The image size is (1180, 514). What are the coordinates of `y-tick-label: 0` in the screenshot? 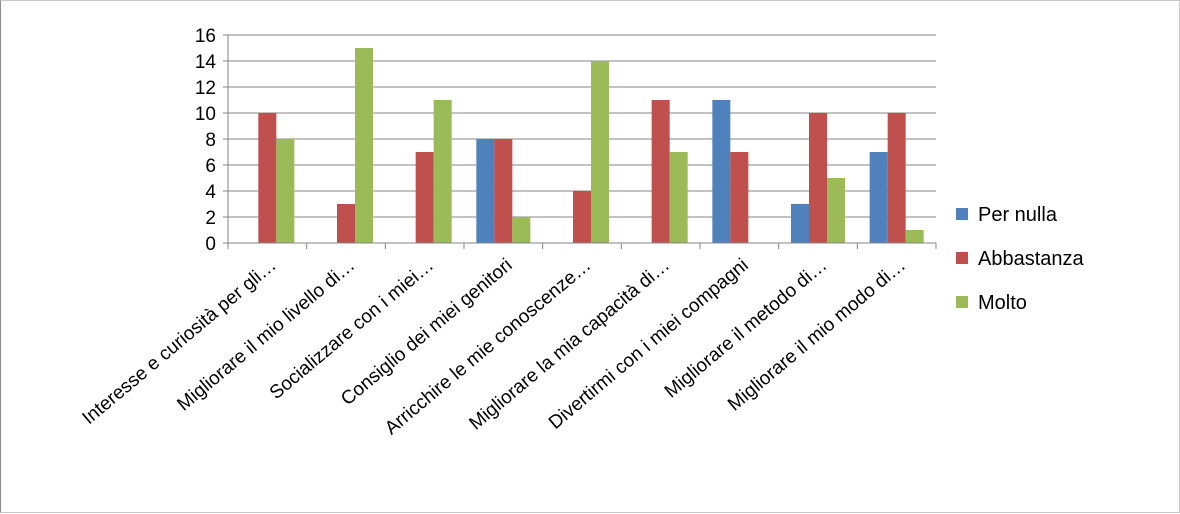 It's located at (210, 244).